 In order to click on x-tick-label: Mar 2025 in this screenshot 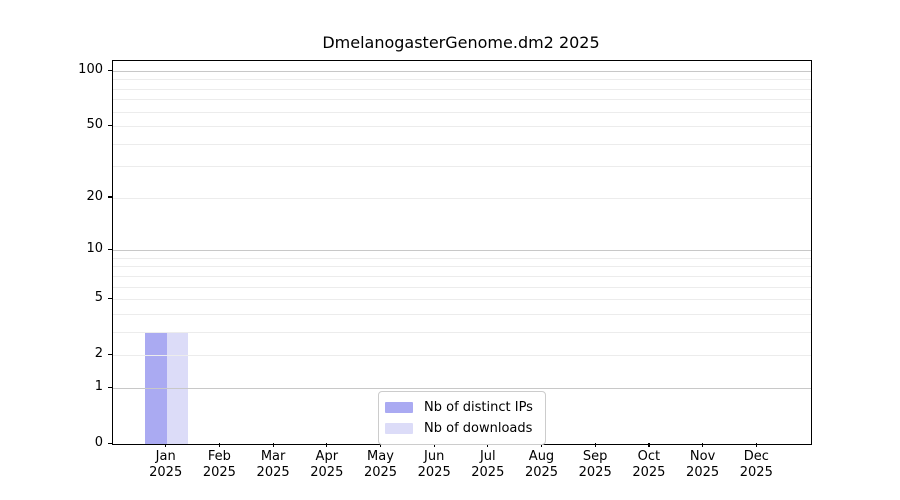, I will do `click(273, 464)`.